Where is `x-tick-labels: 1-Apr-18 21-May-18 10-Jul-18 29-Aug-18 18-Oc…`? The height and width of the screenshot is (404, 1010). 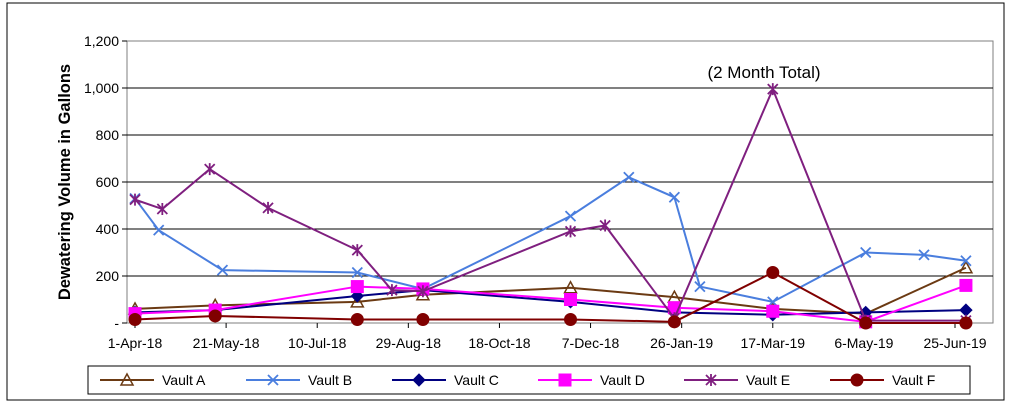
x-tick-labels: 1-Apr-18 21-May-18 10-Jul-18 29-Aug-18 18-Oc… is located at coordinates (547, 343).